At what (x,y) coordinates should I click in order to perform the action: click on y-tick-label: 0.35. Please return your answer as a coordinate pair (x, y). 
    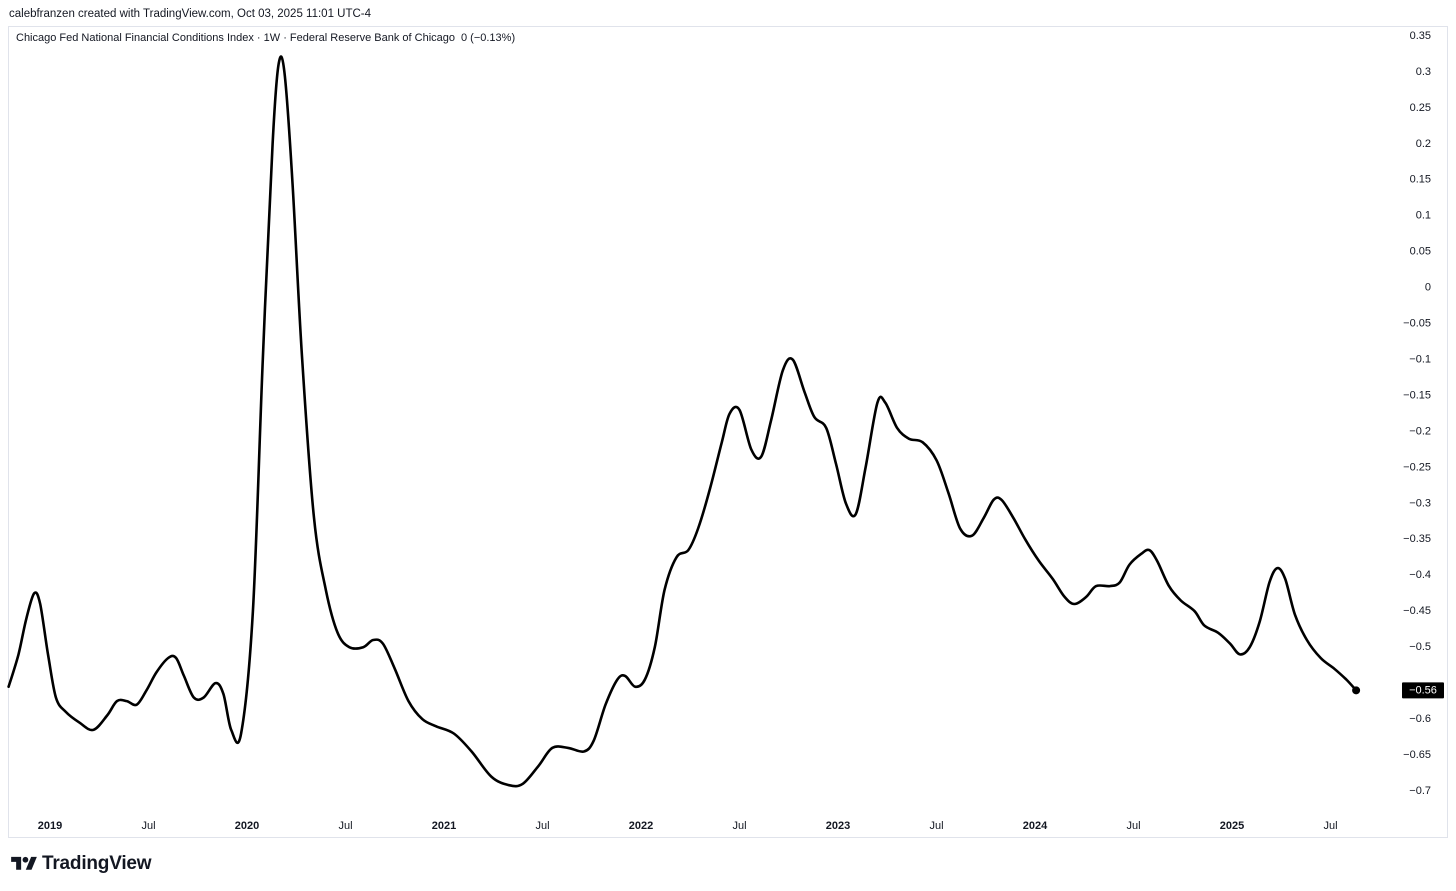
    Looking at the image, I should click on (1420, 36).